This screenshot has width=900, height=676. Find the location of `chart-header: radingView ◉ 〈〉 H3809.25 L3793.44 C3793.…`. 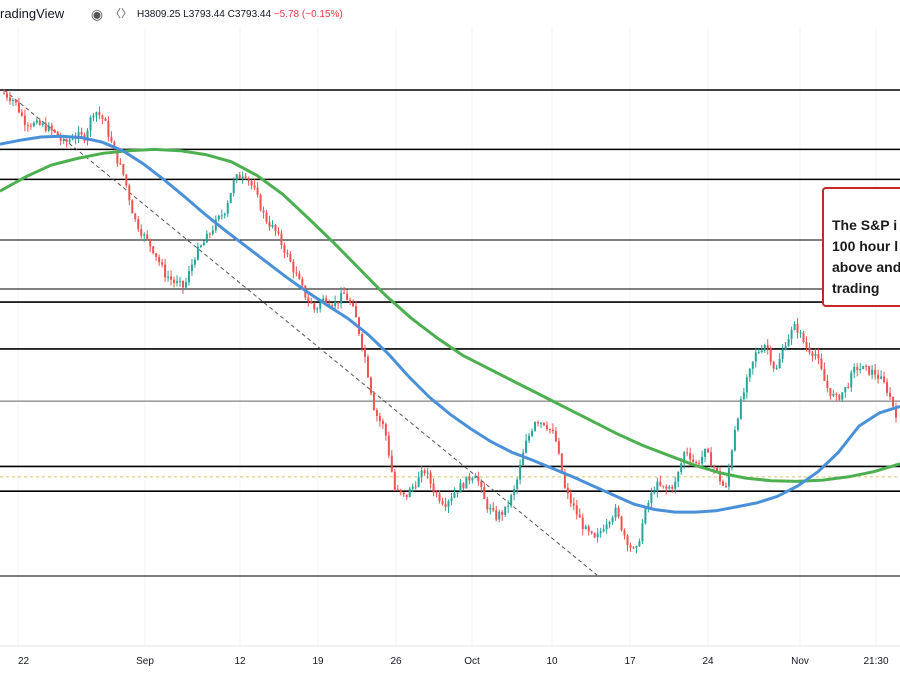

chart-header: radingView ◉ 〈〉 H3809.25 L3793.44 C3793.… is located at coordinates (450, 14).